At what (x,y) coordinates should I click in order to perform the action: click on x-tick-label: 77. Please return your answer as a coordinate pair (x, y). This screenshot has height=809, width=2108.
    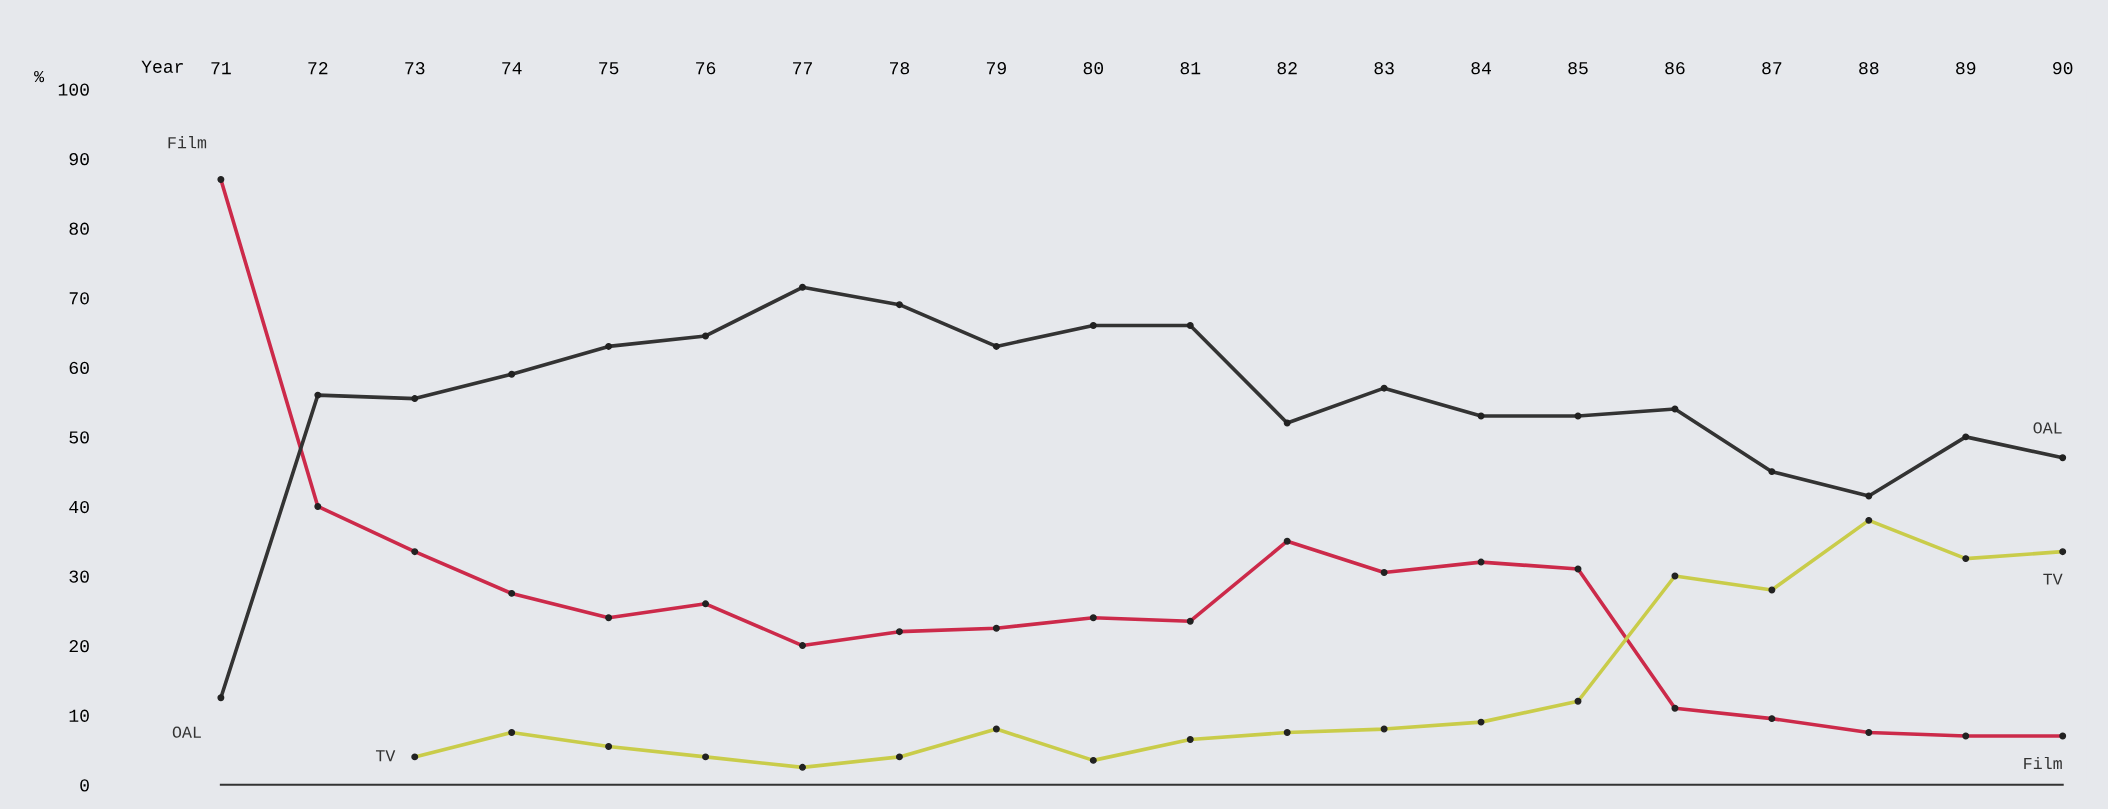
    Looking at the image, I should click on (802, 68).